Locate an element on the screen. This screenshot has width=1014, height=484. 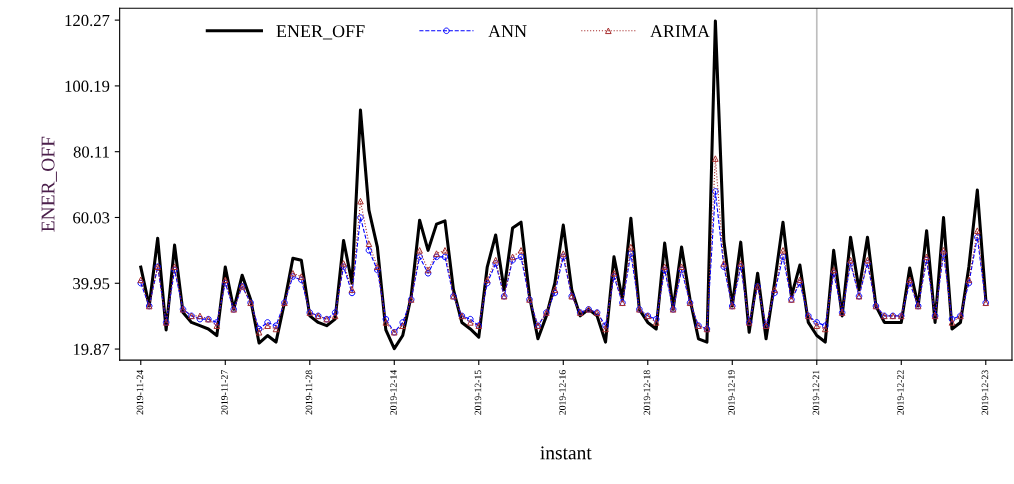
x-tick-label: 2019-12-16 is located at coordinates (562, 392).